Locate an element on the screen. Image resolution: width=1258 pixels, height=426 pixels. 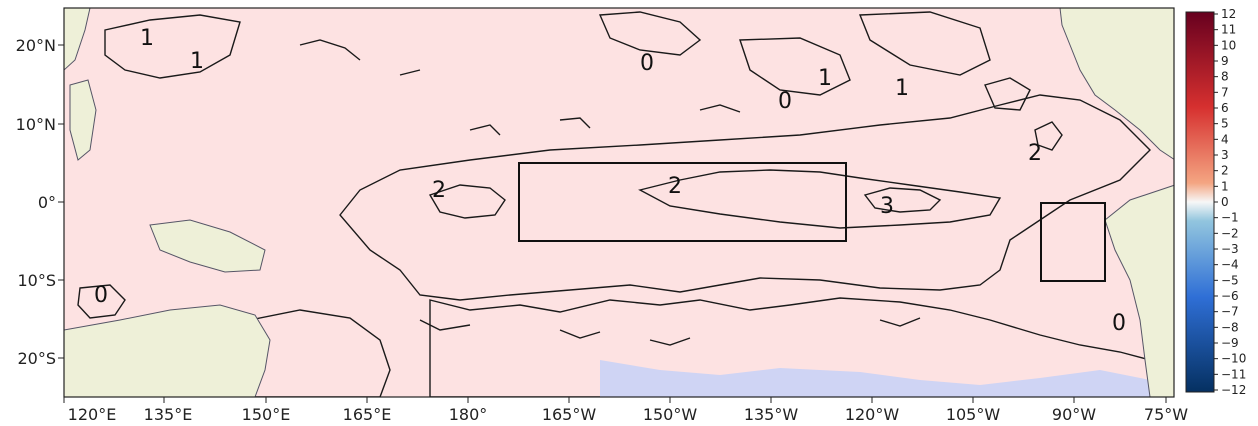
y-tick-label: 20°N is located at coordinates (36, 45).